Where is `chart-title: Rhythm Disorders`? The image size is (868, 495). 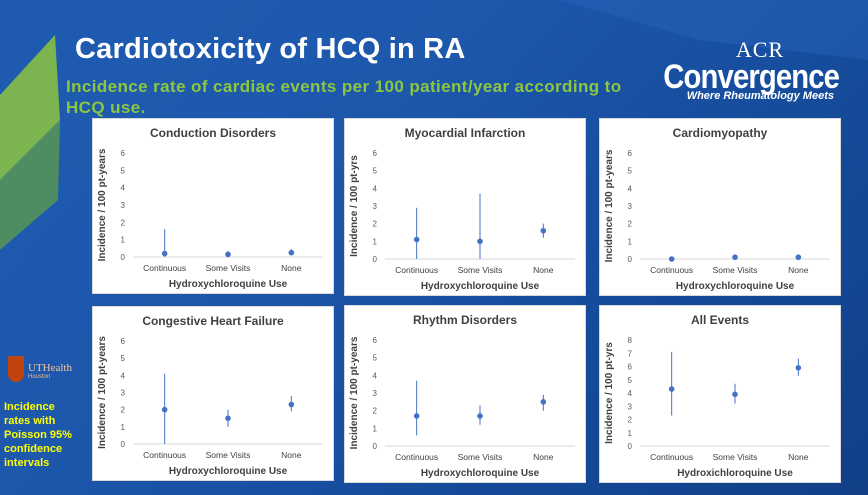 chart-title: Rhythm Disorders is located at coordinates (465, 320).